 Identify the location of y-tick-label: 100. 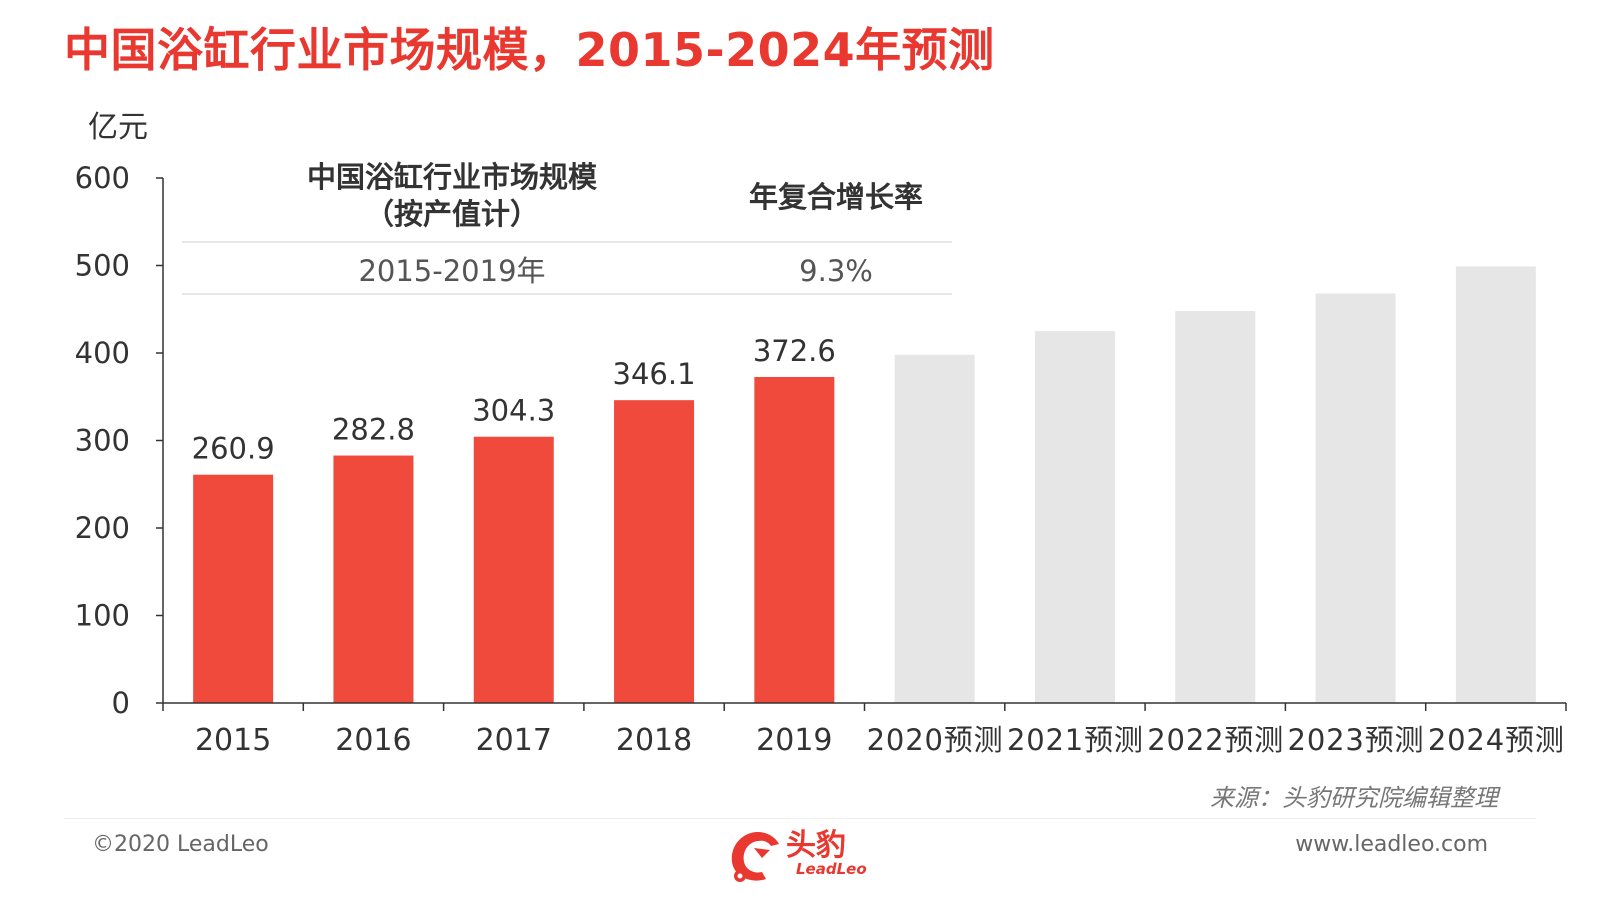
(102, 616).